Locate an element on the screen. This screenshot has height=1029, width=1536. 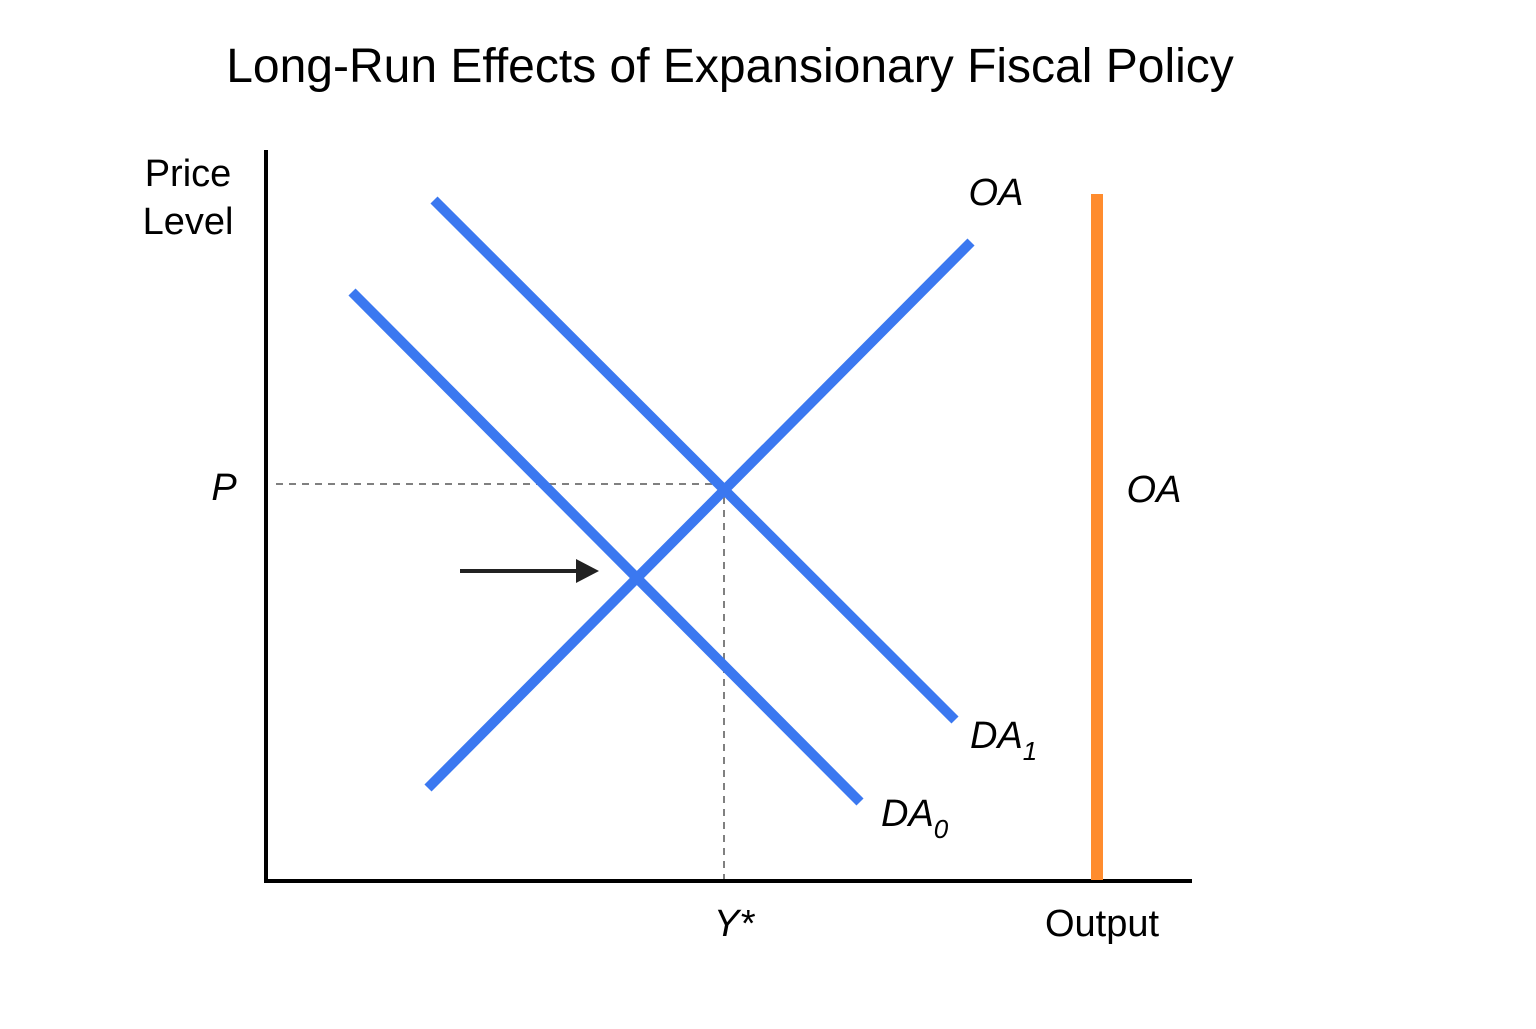
da0-label-subscript: 0 is located at coordinates (941, 829).